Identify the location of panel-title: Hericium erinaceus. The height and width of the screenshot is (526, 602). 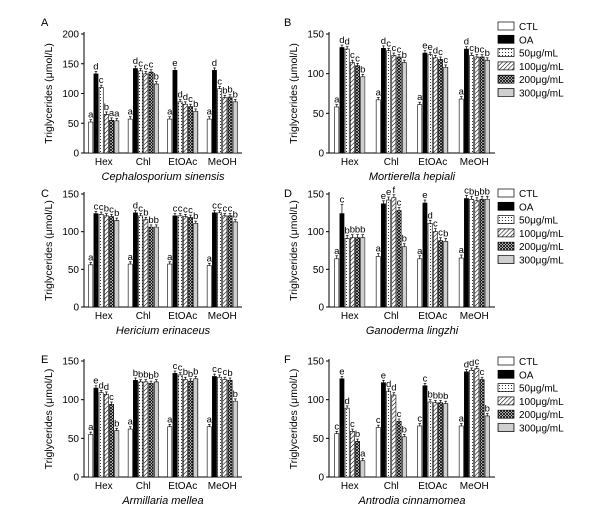
(163, 331).